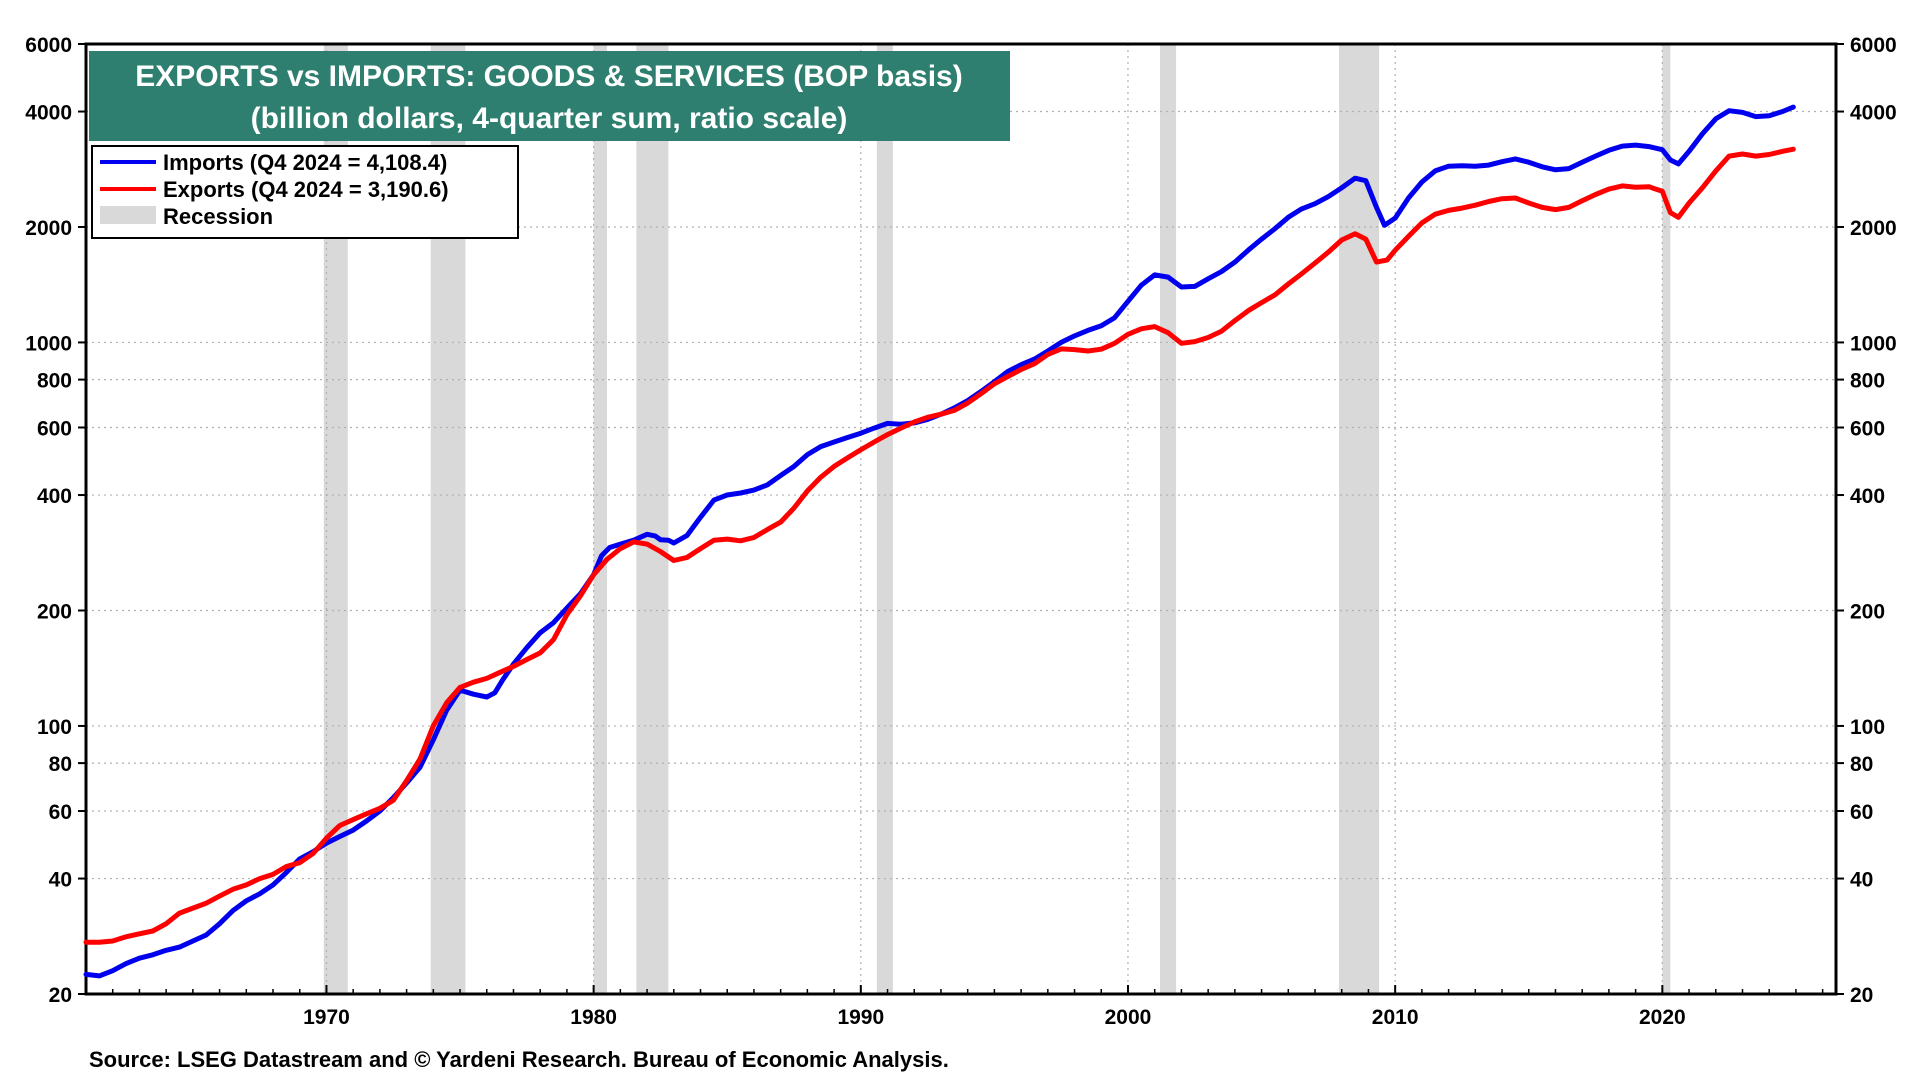 Image resolution: width=1920 pixels, height=1080 pixels. What do you see at coordinates (1861, 812) in the screenshot?
I see `ytick-label-right-60: 60` at bounding box center [1861, 812].